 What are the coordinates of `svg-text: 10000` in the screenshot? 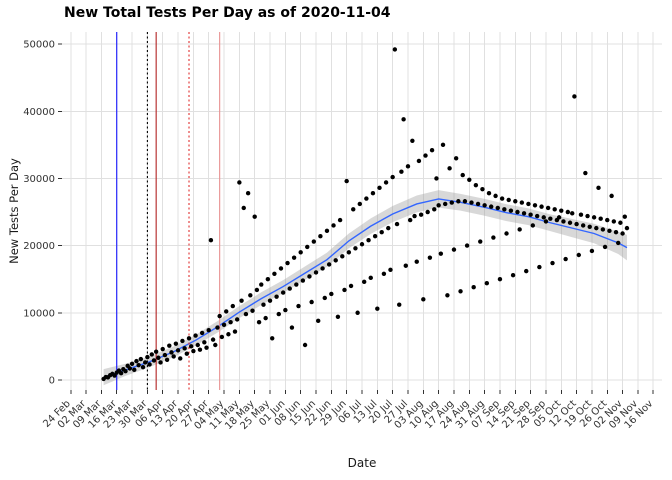 It's located at (39, 313).